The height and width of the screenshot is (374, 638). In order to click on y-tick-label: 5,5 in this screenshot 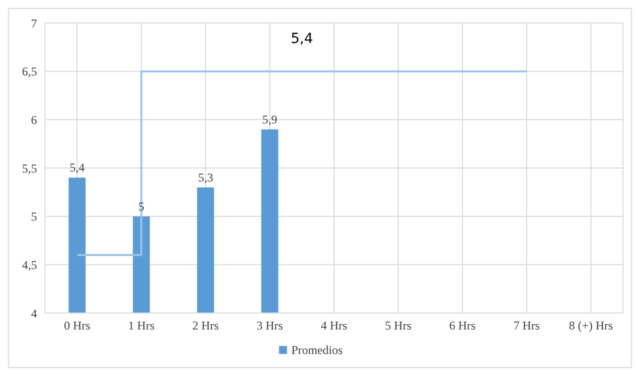, I will do `click(29, 168)`.